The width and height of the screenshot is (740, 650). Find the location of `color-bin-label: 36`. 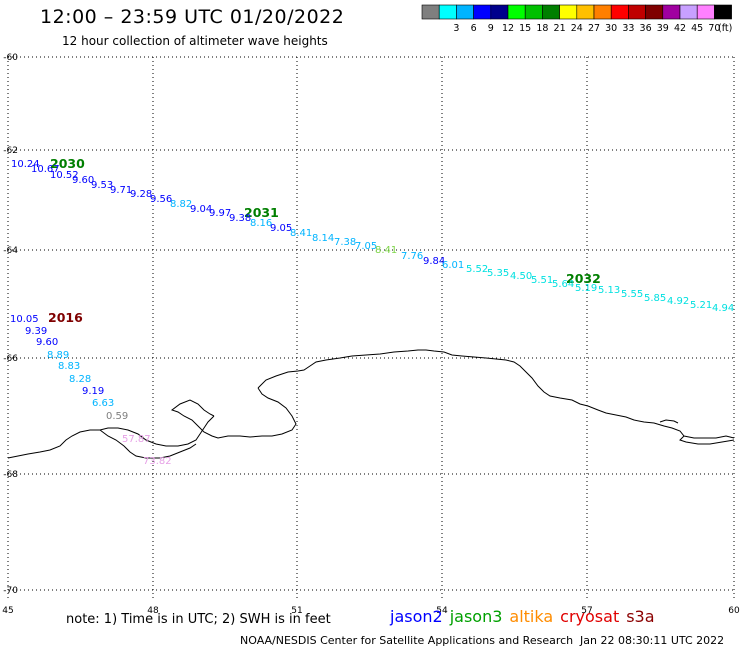

color-bin-label: 36 is located at coordinates (646, 28).